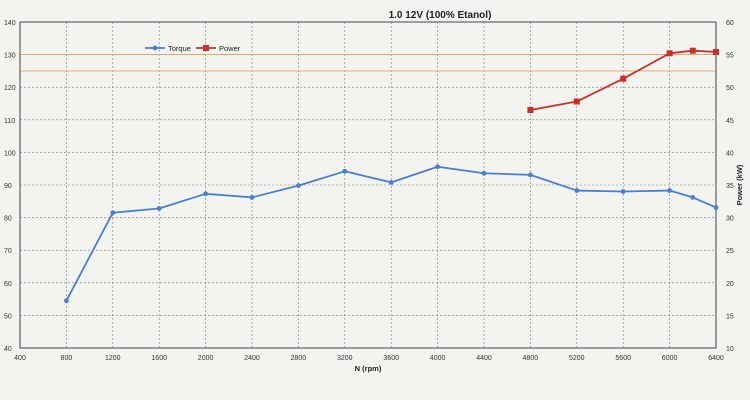 This screenshot has height=400, width=750. Describe the element at coordinates (8, 316) in the screenshot. I see `y-tick-label-left: 50` at that location.